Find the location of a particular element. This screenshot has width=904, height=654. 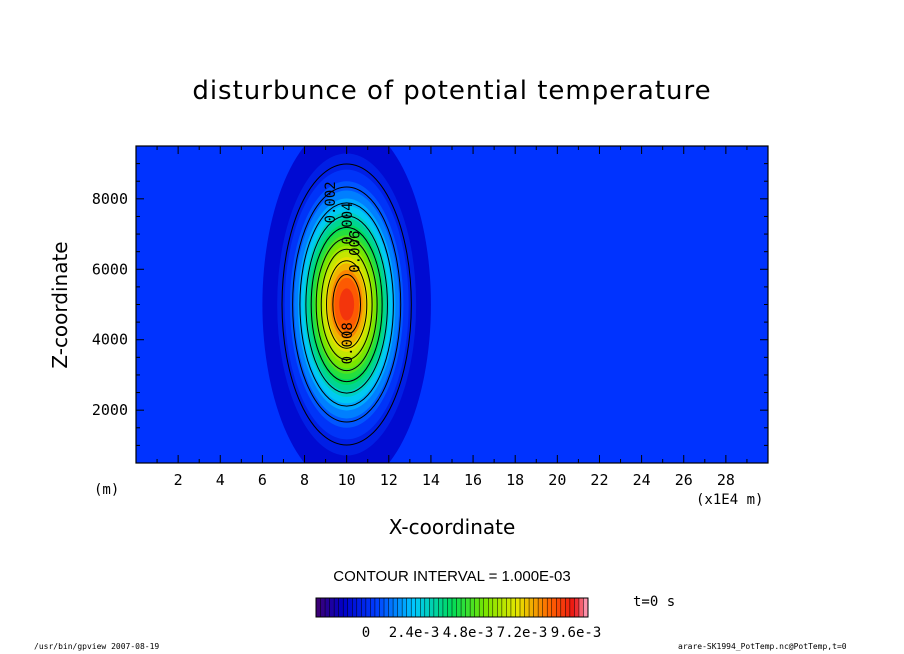

colorbar-label: 7.2e-3 is located at coordinates (522, 633).